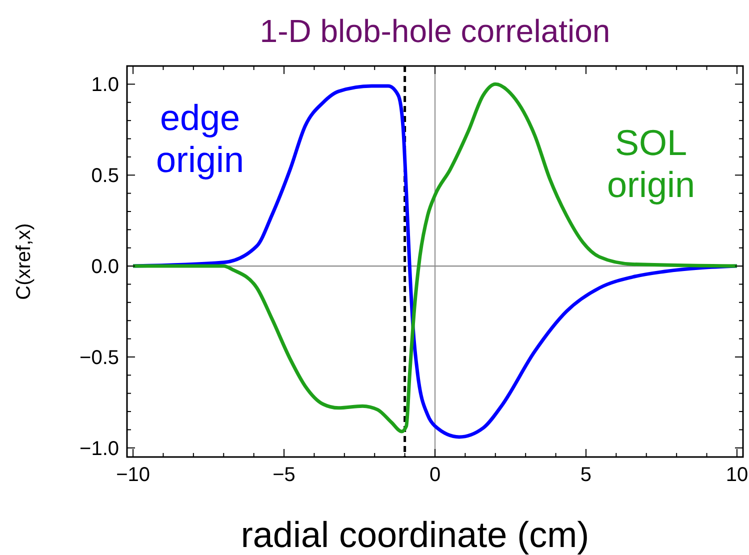 This screenshot has height=555, width=749. I want to click on annotation: edge origin, so click(200, 138).